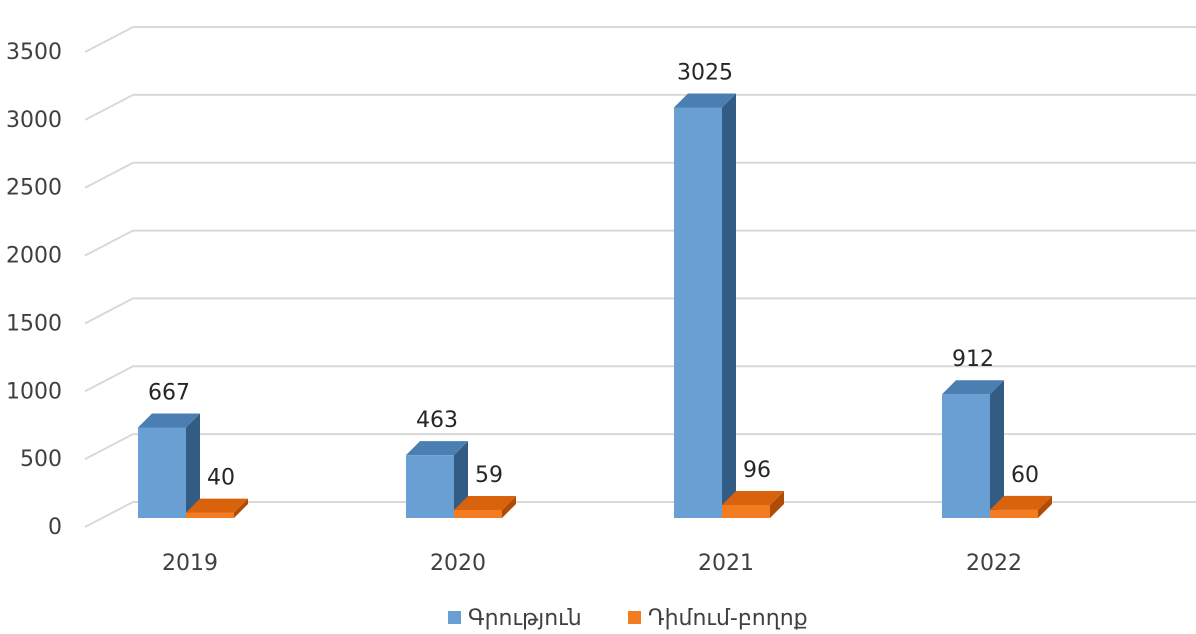 This screenshot has width=1196, height=634. I want to click on y-tick-label: 500, so click(41, 459).